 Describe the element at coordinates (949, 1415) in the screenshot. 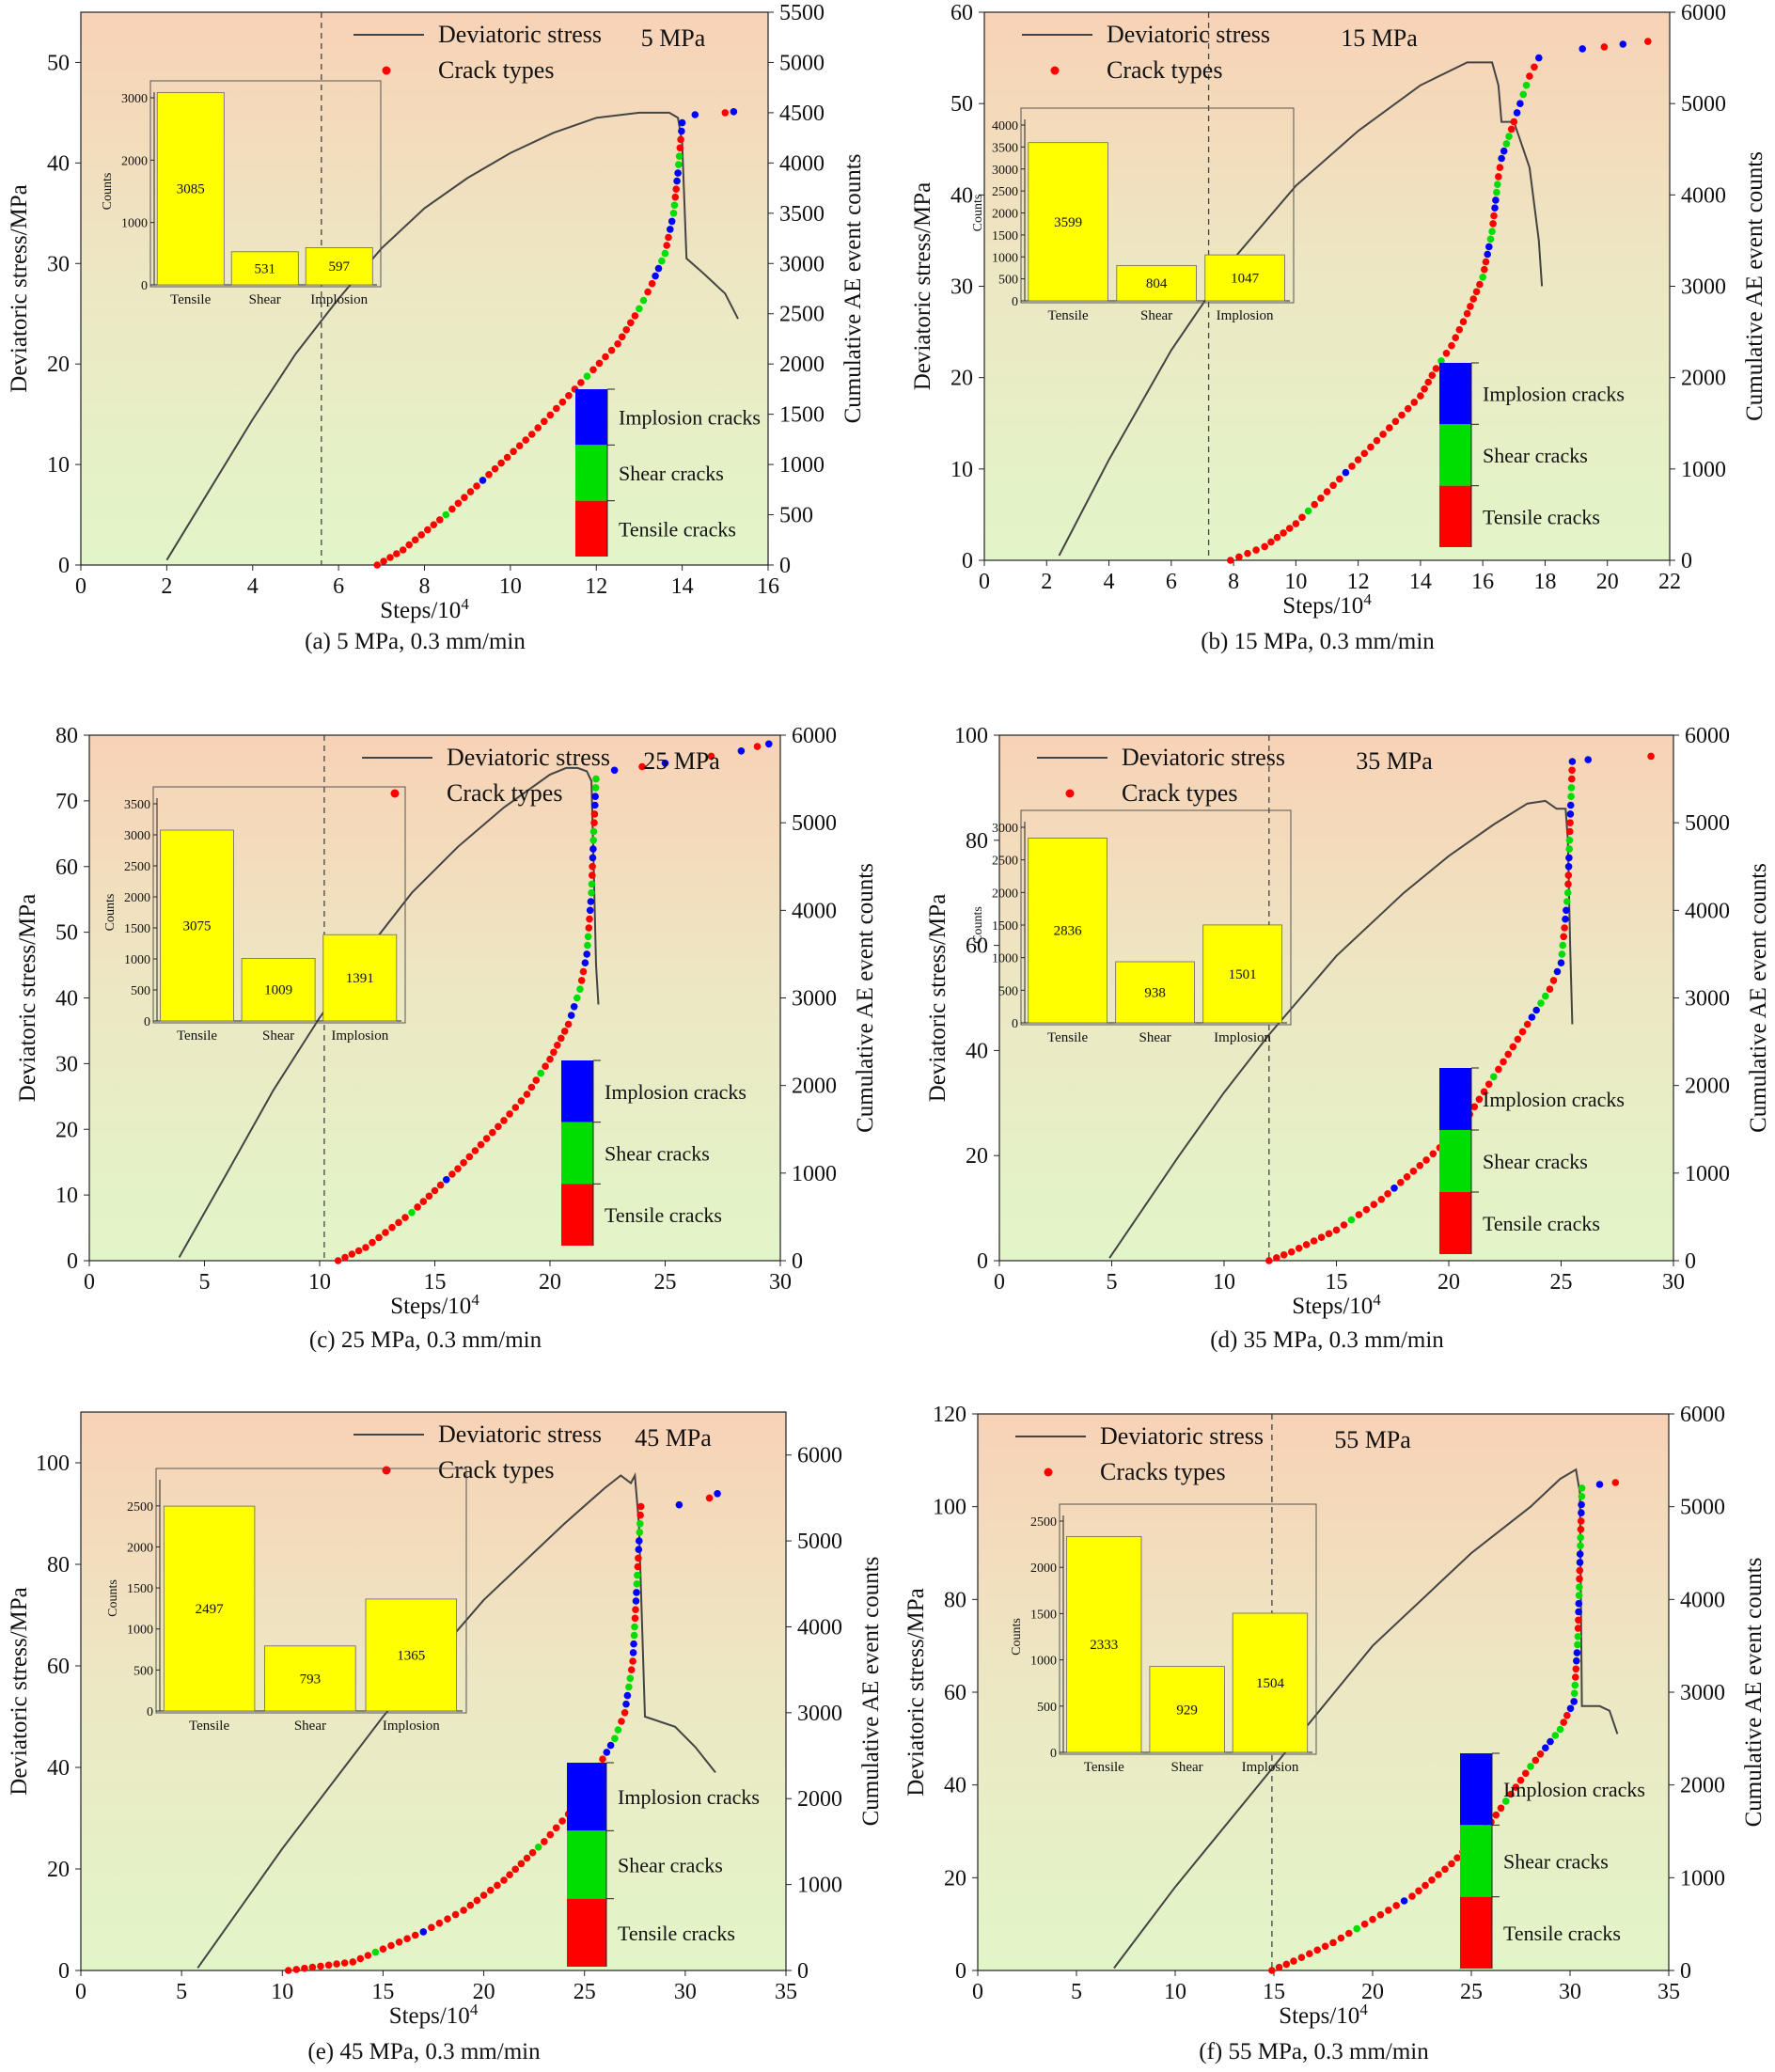

I see `y-tick-label: 120` at that location.